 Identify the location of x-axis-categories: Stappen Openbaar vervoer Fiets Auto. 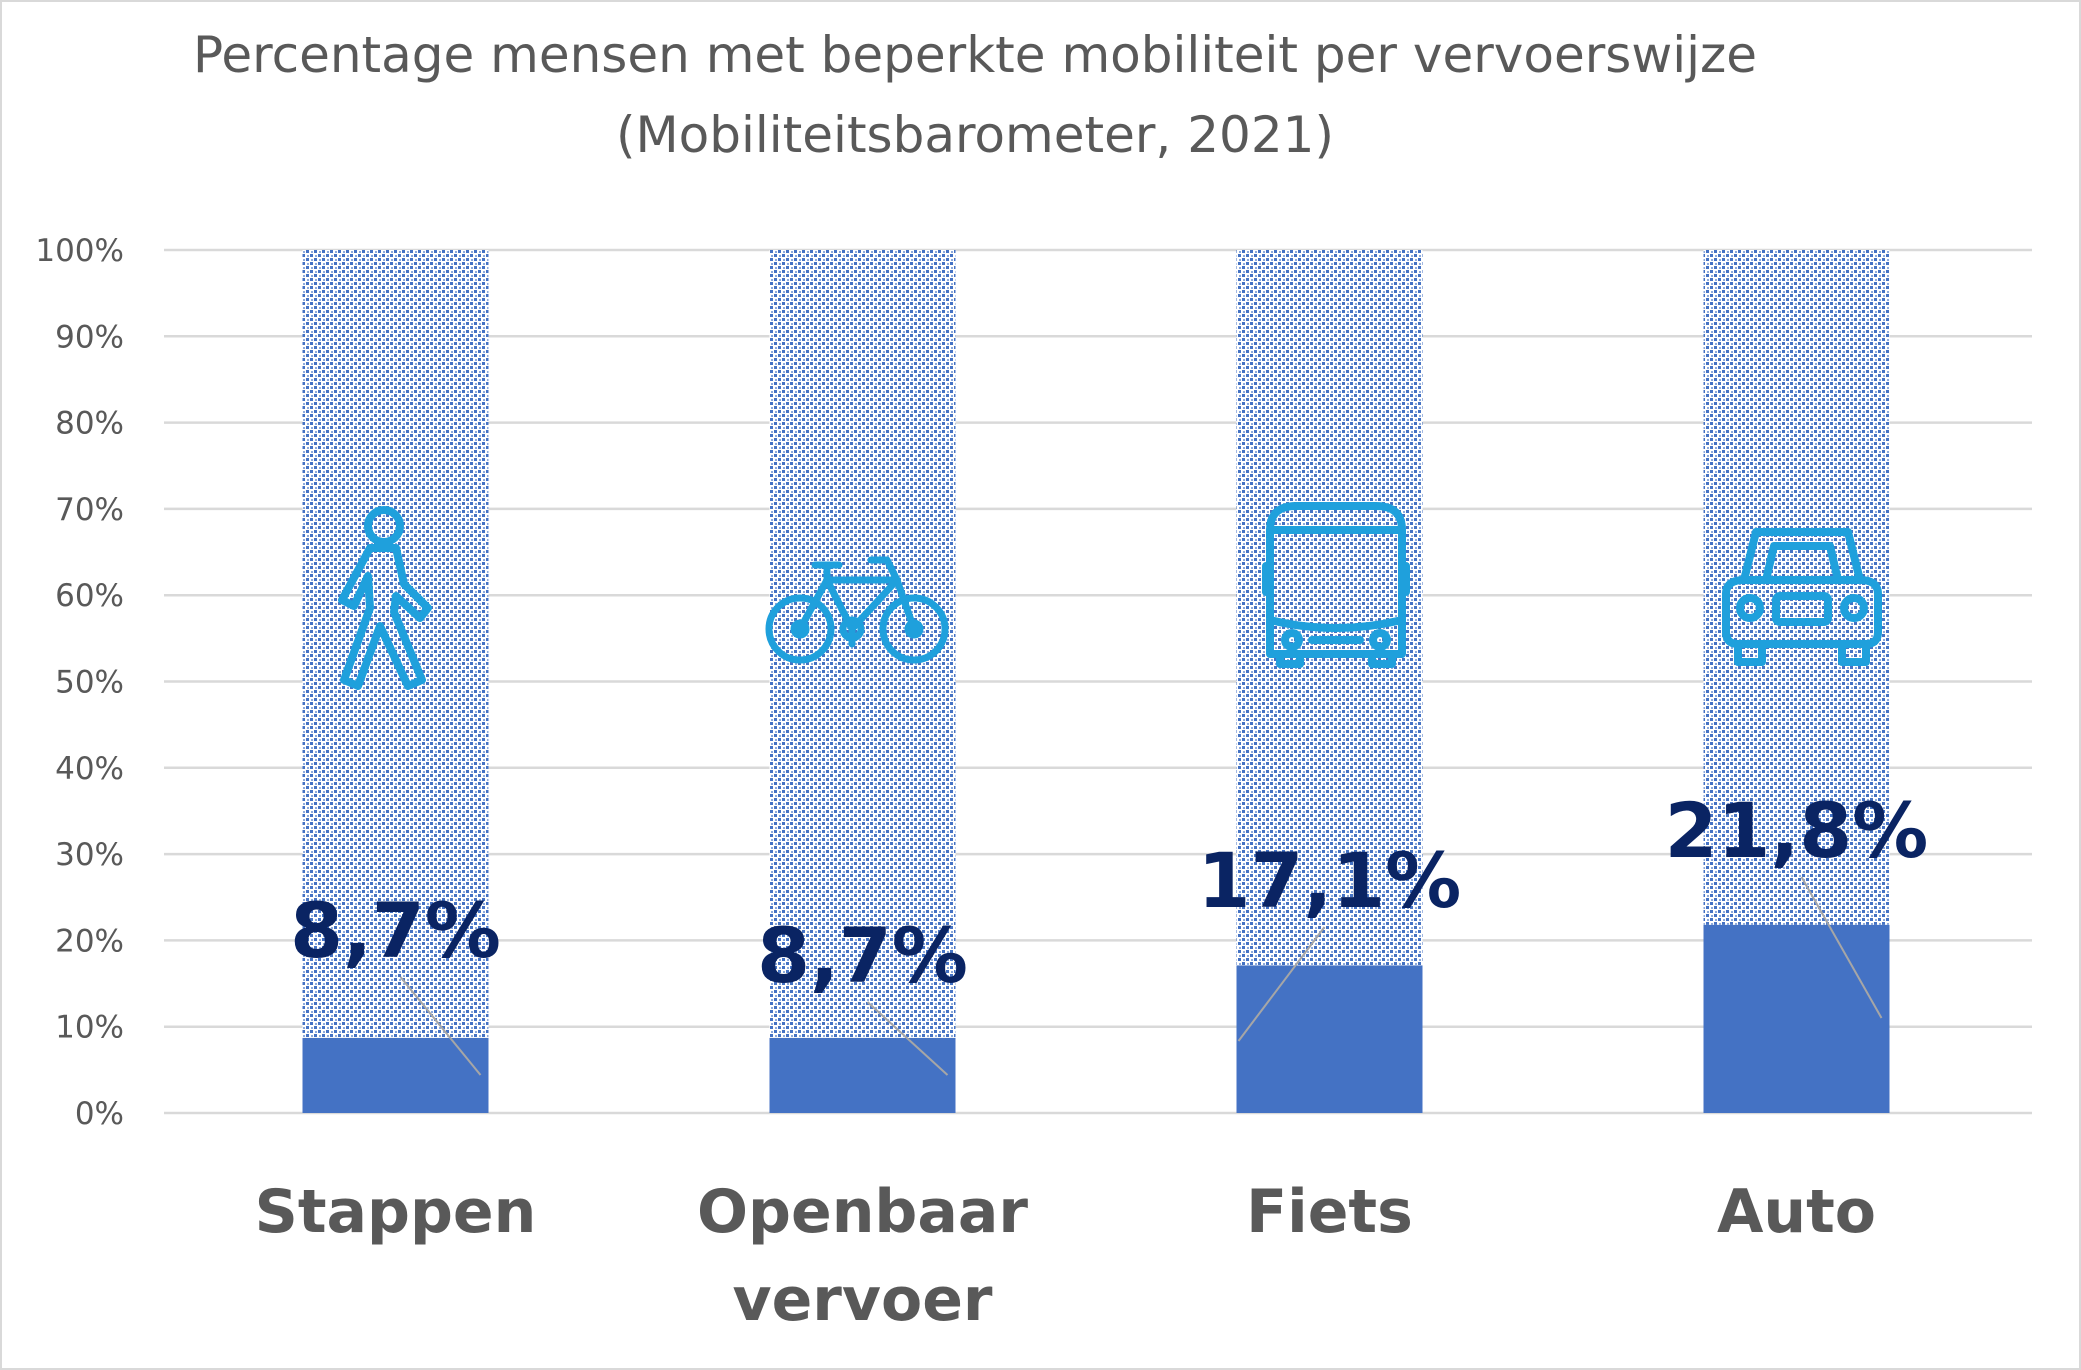
(1065, 1256).